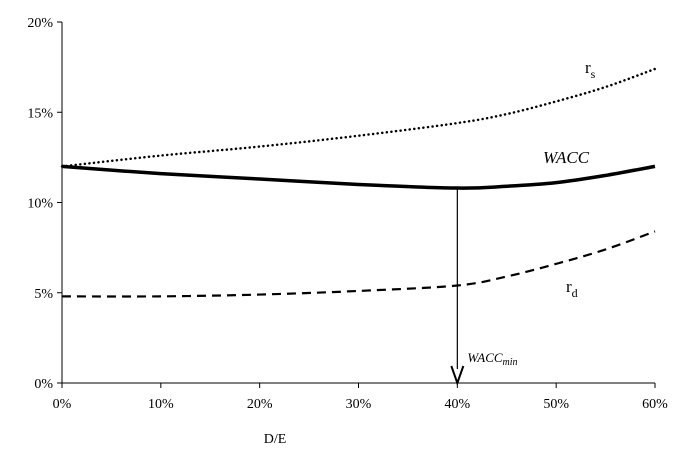 This screenshot has height=455, width=691. What do you see at coordinates (40, 113) in the screenshot?
I see `y-tick-label: 15%` at bounding box center [40, 113].